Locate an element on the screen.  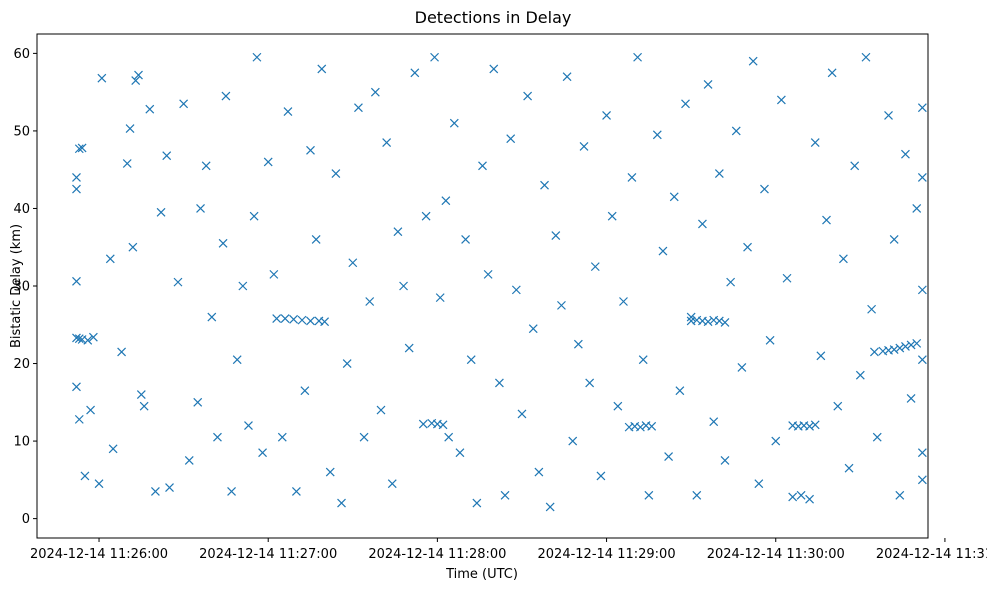
x-tick-label: 2024-12-14 11:27:00 is located at coordinates (268, 554).